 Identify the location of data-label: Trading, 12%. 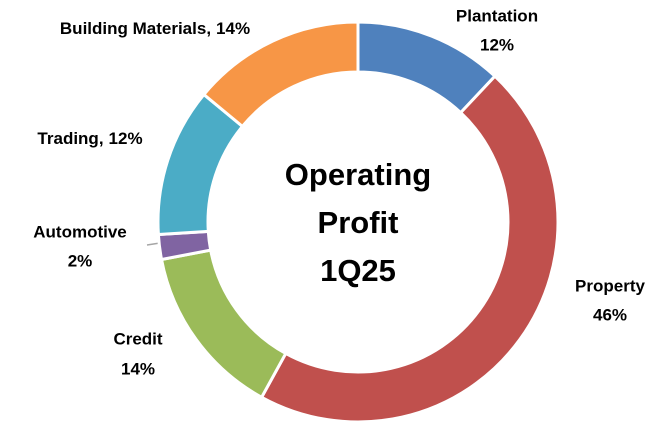
(89, 138).